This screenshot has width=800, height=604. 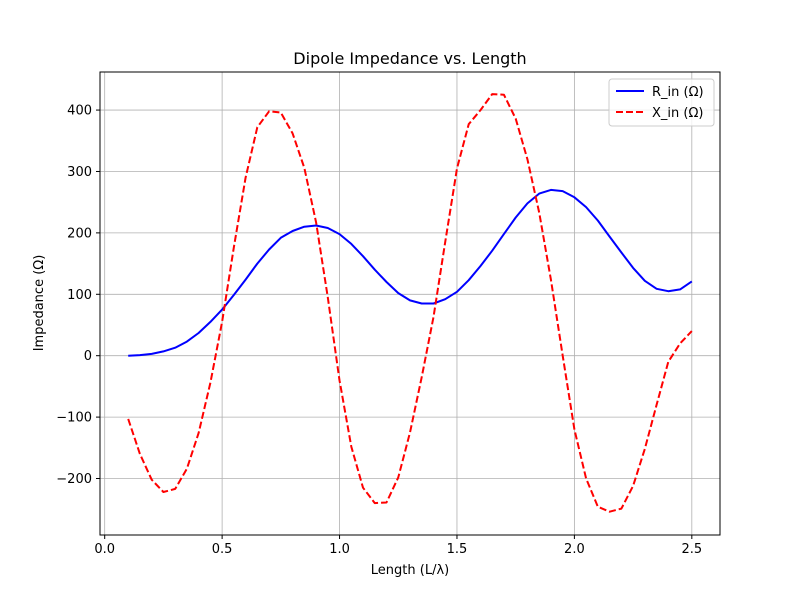 I want to click on x-axis-label: Length (L/λ), so click(x=410, y=570).